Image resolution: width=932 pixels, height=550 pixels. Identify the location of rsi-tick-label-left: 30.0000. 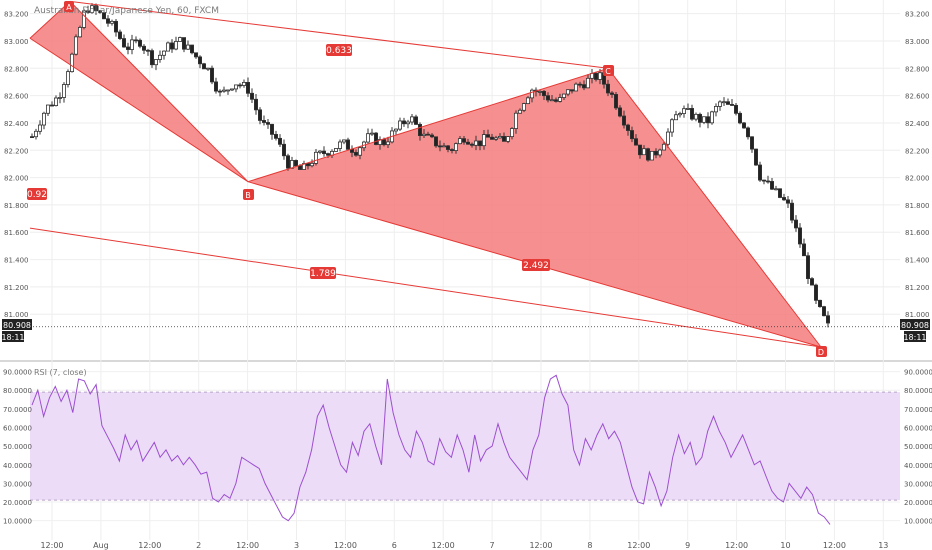
(17, 484).